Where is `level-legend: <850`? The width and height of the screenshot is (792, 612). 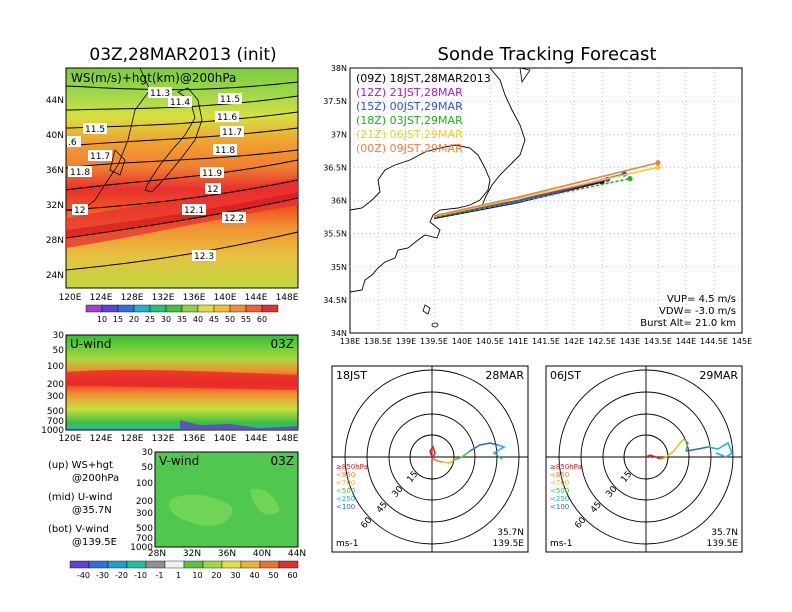 level-legend: <850 is located at coordinates (559, 475).